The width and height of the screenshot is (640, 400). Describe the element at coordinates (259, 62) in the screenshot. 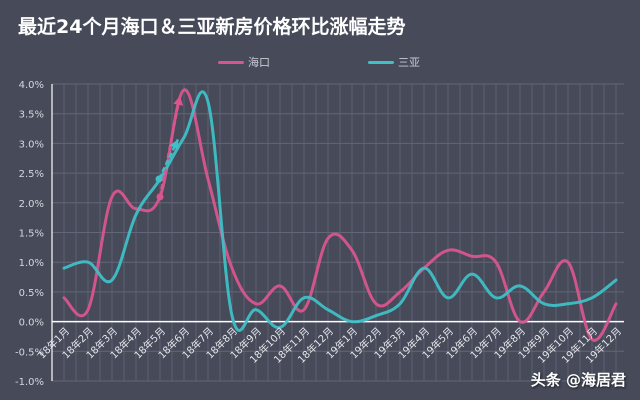

I see `legend-label-haikou: 海口` at that location.